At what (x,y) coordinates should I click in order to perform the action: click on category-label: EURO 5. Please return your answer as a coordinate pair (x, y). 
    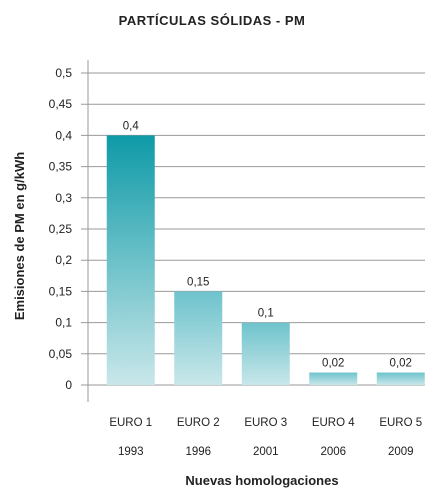
    Looking at the image, I should click on (400, 423).